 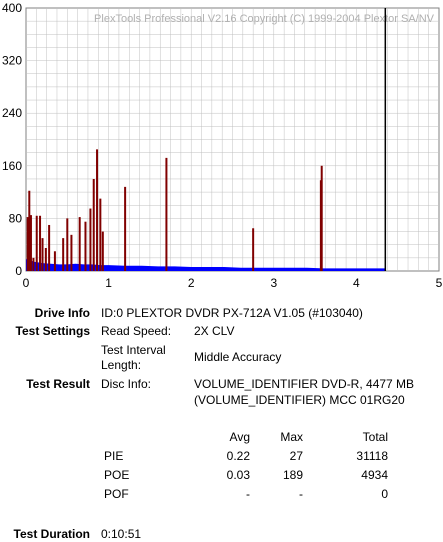 I want to click on row-pof-total: 0, so click(x=384, y=494).